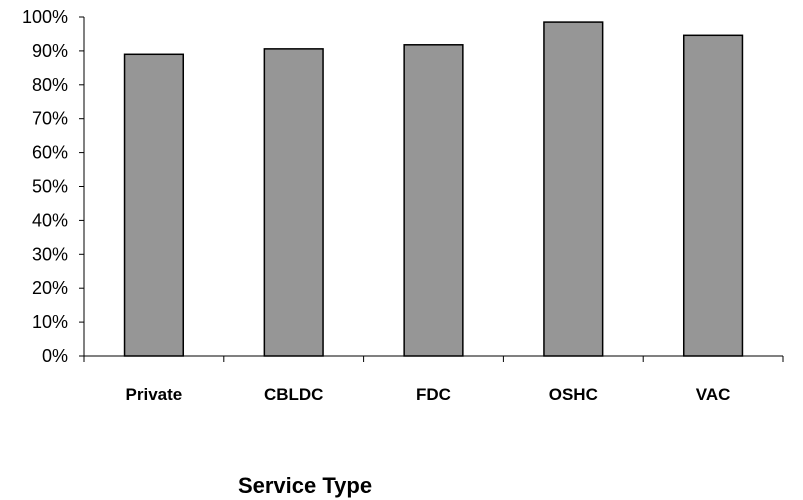 The height and width of the screenshot is (500, 803). I want to click on x-axis-title: Service Type, so click(305, 485).